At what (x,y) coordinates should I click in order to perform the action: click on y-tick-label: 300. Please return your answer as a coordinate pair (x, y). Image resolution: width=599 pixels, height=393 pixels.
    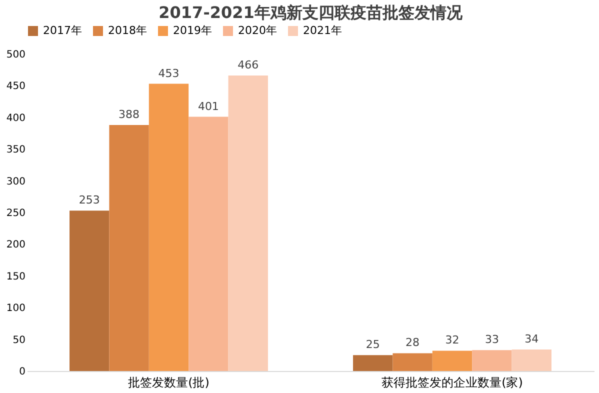
    Looking at the image, I should click on (16, 182).